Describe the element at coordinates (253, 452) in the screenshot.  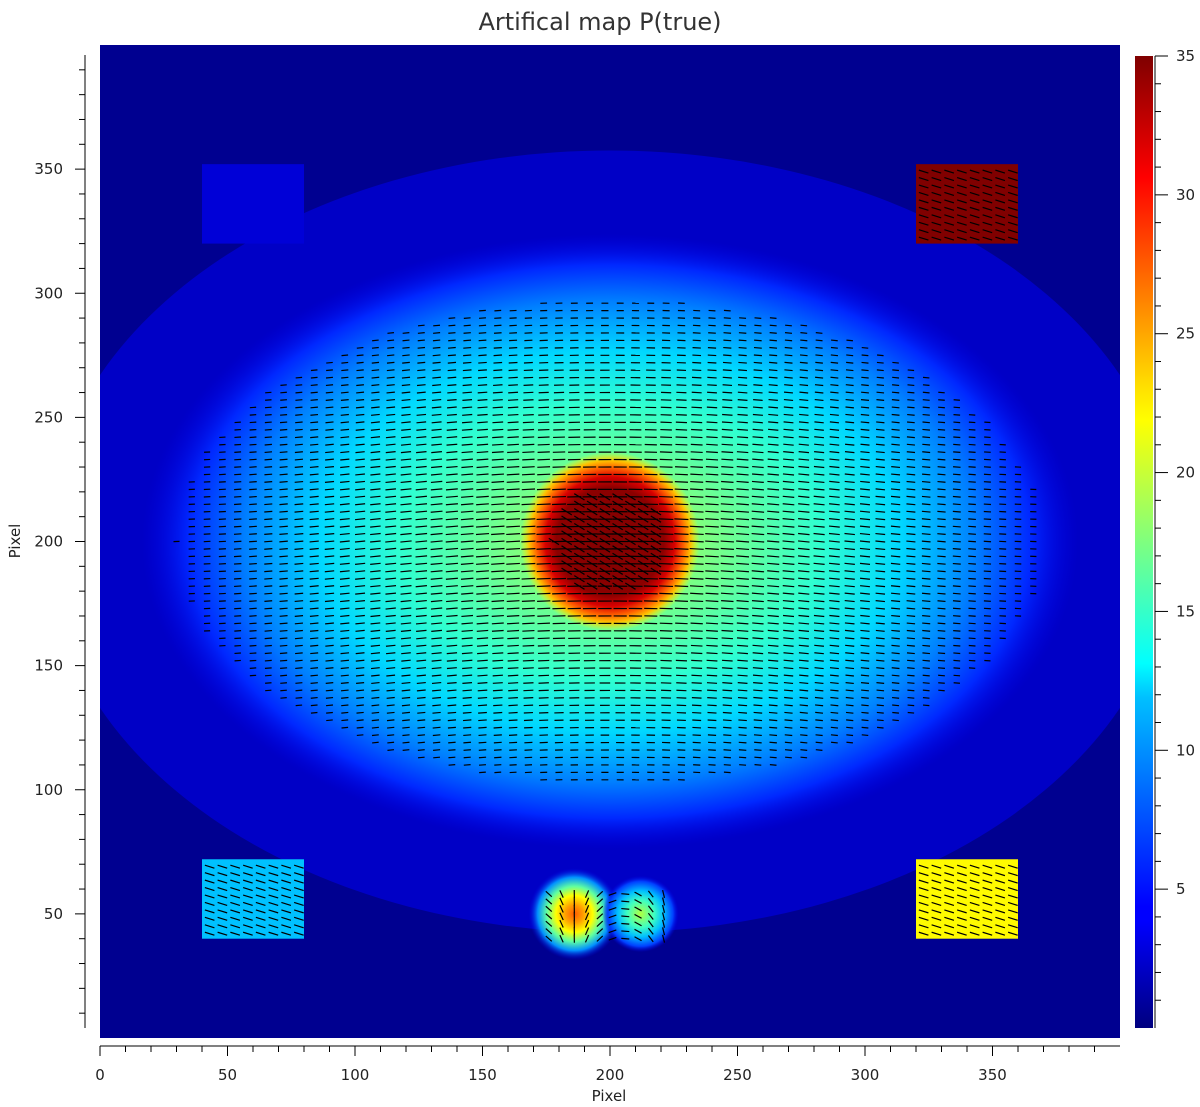
I see `vector-2087` at that location.